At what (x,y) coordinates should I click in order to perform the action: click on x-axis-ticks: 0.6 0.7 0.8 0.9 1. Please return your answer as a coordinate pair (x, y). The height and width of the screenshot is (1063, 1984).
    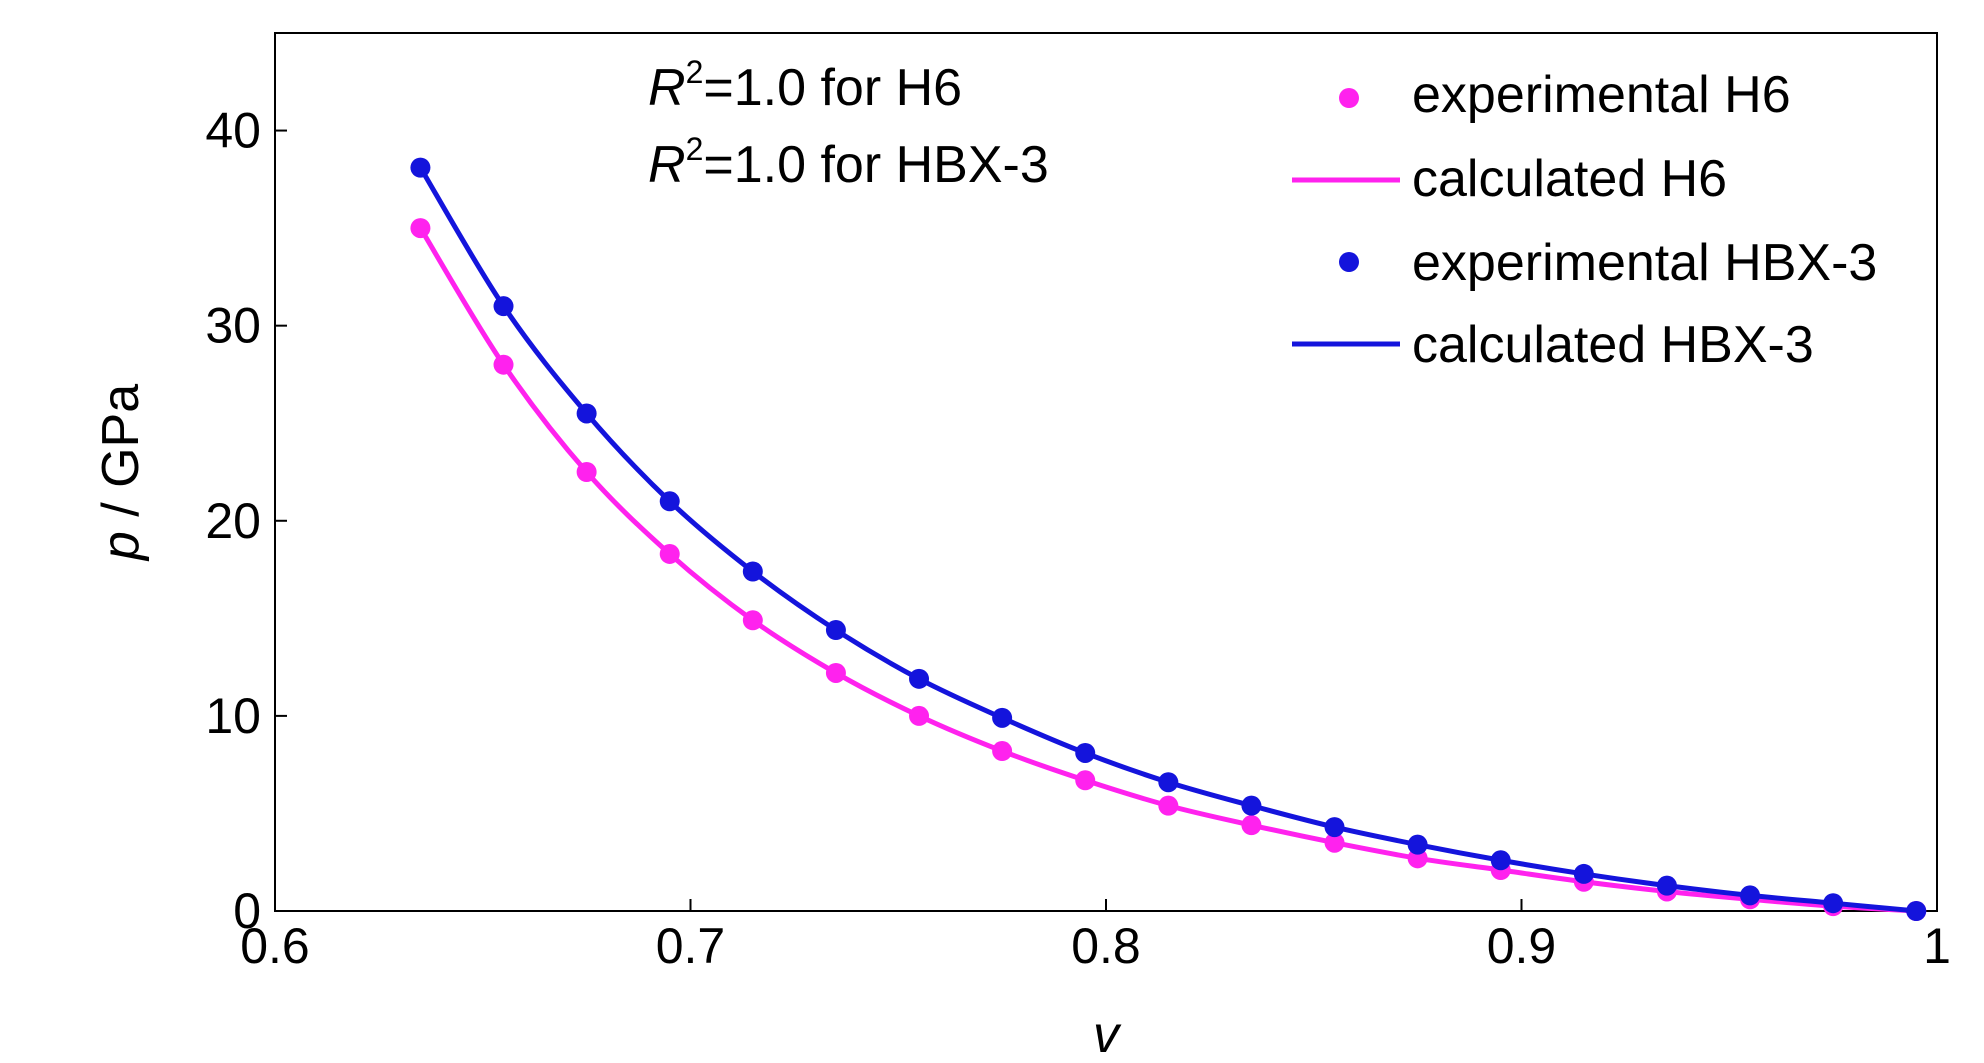
    Looking at the image, I should click on (1095, 936).